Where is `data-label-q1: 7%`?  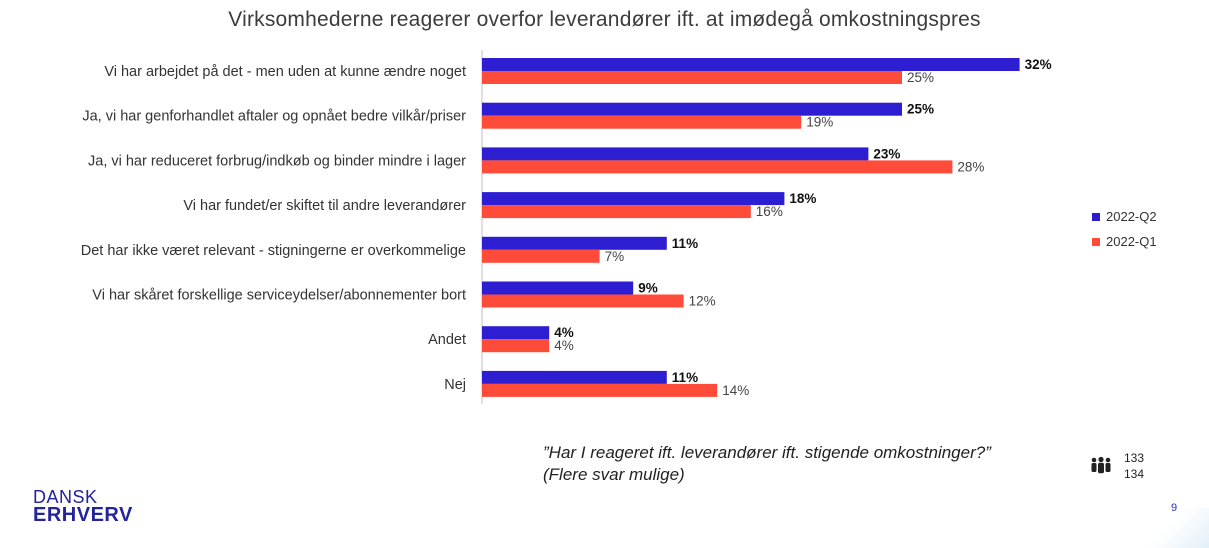
data-label-q1: 7% is located at coordinates (615, 256).